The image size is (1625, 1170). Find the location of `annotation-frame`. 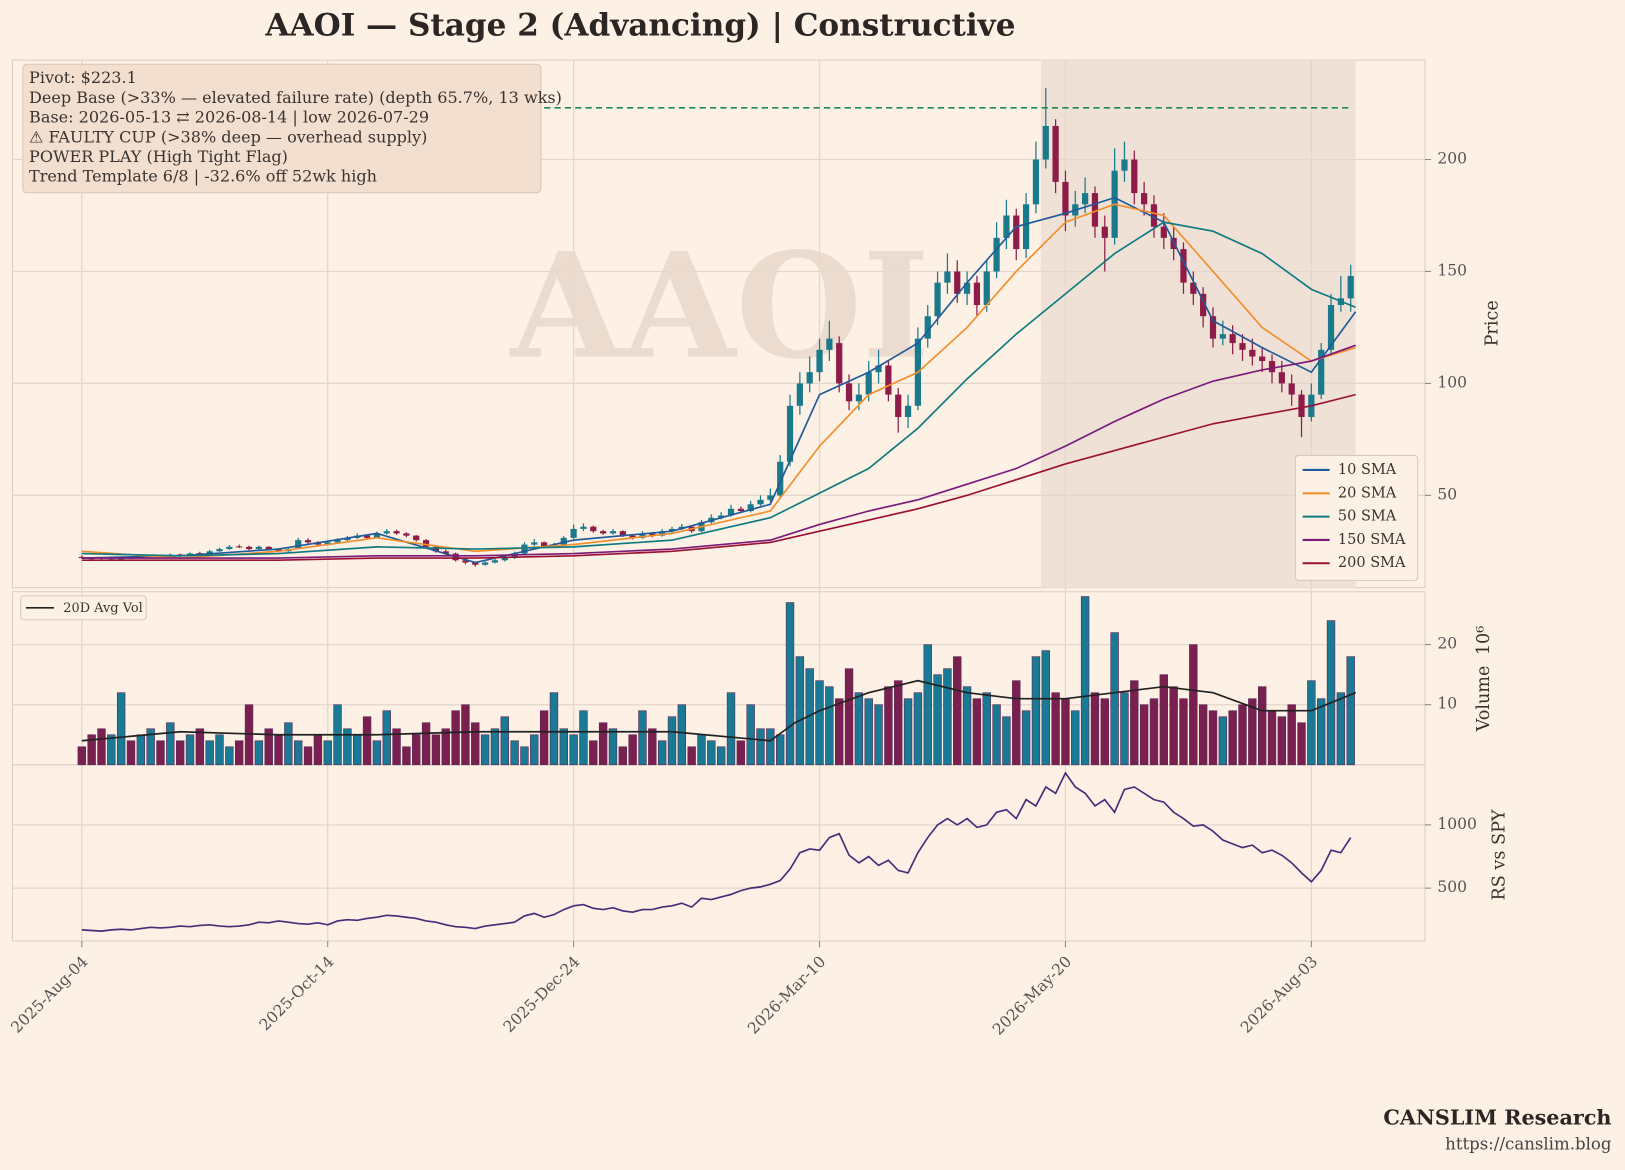

annotation-frame is located at coordinates (282, 128).